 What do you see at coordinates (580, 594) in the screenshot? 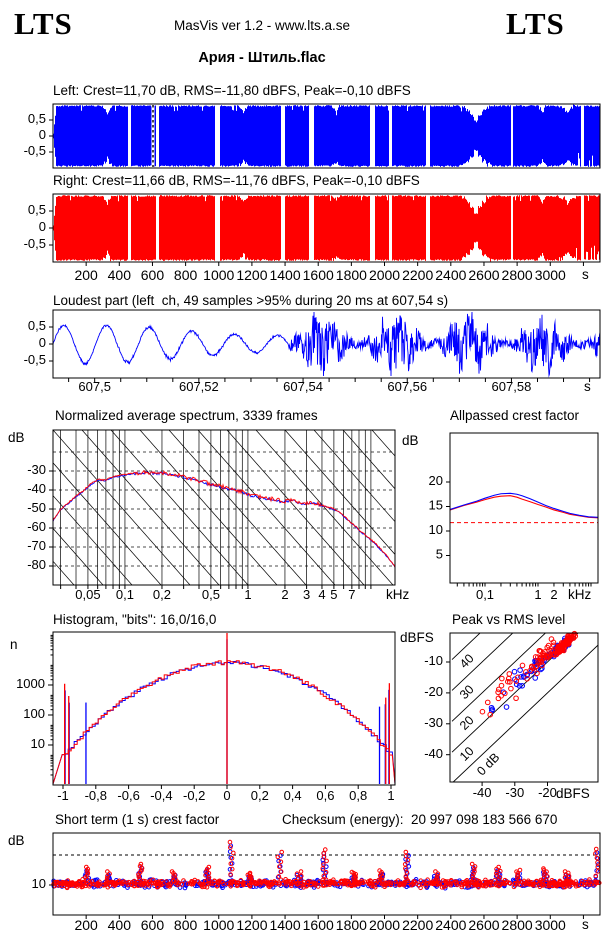
I see `allpassed-khz-unit: kHz` at bounding box center [580, 594].